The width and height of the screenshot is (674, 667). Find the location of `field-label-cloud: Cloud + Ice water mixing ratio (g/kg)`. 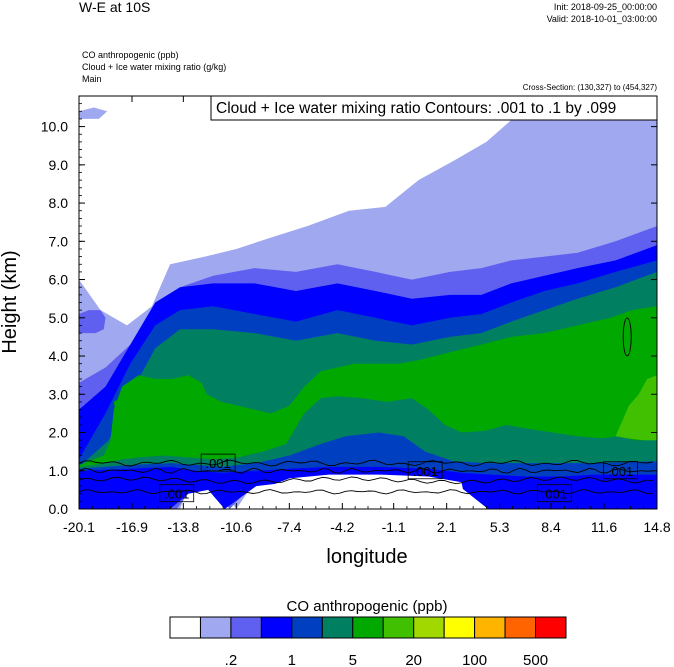

field-label-cloud: Cloud + Ice water mixing ratio (g/kg) is located at coordinates (154, 67).